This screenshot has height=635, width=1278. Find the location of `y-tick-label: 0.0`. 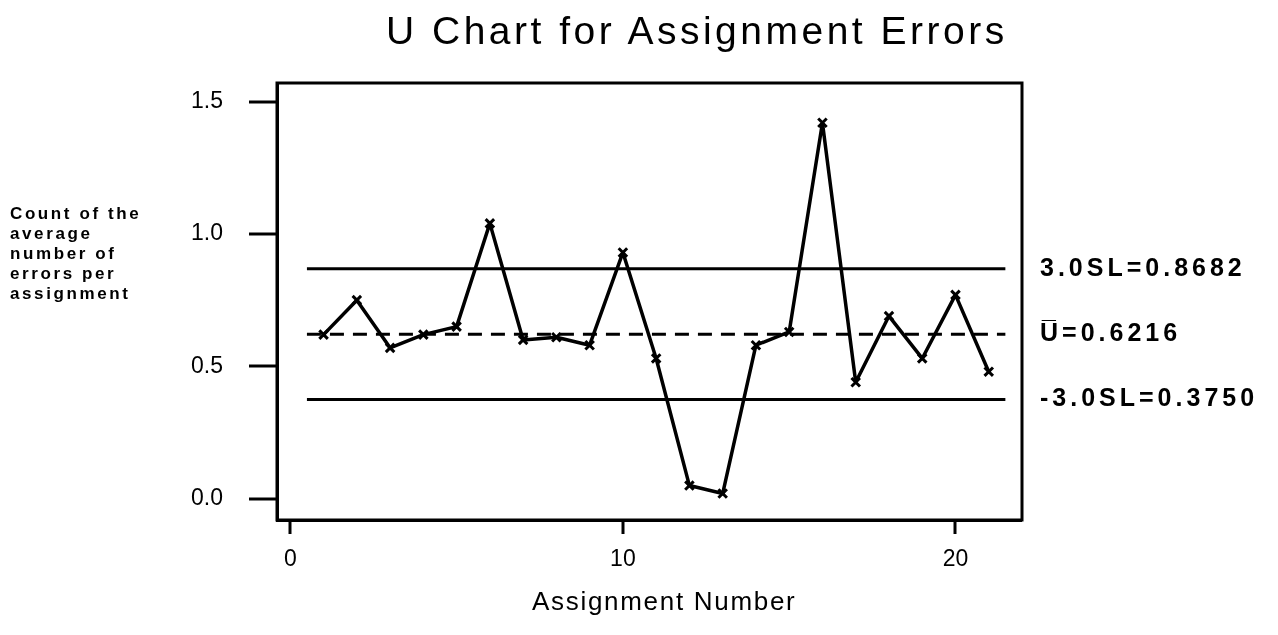

y-tick-label: 0.0 is located at coordinates (207, 497).